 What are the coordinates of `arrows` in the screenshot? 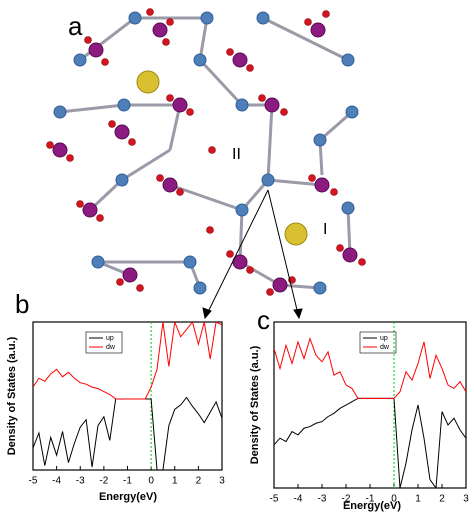 It's located at (252, 254).